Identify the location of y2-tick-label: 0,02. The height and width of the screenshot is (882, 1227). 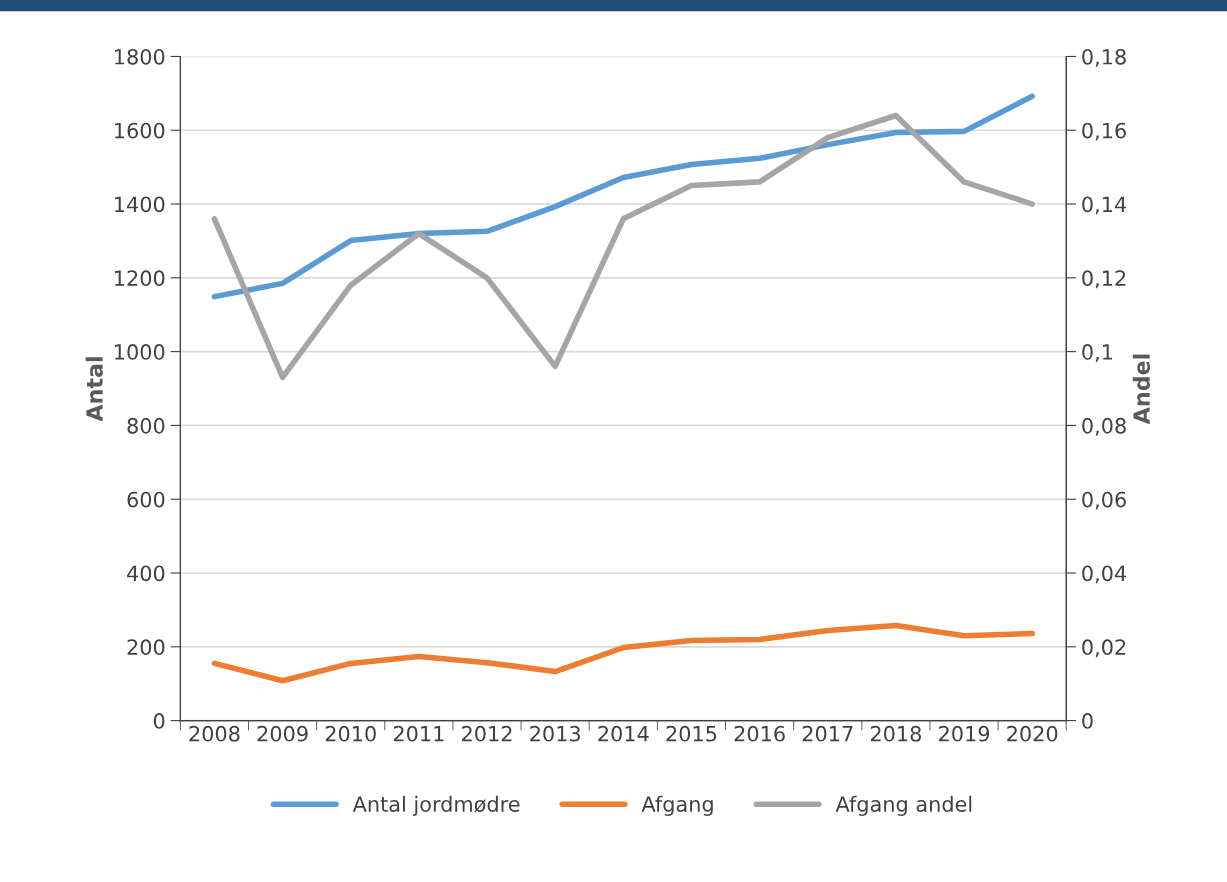
(1104, 648).